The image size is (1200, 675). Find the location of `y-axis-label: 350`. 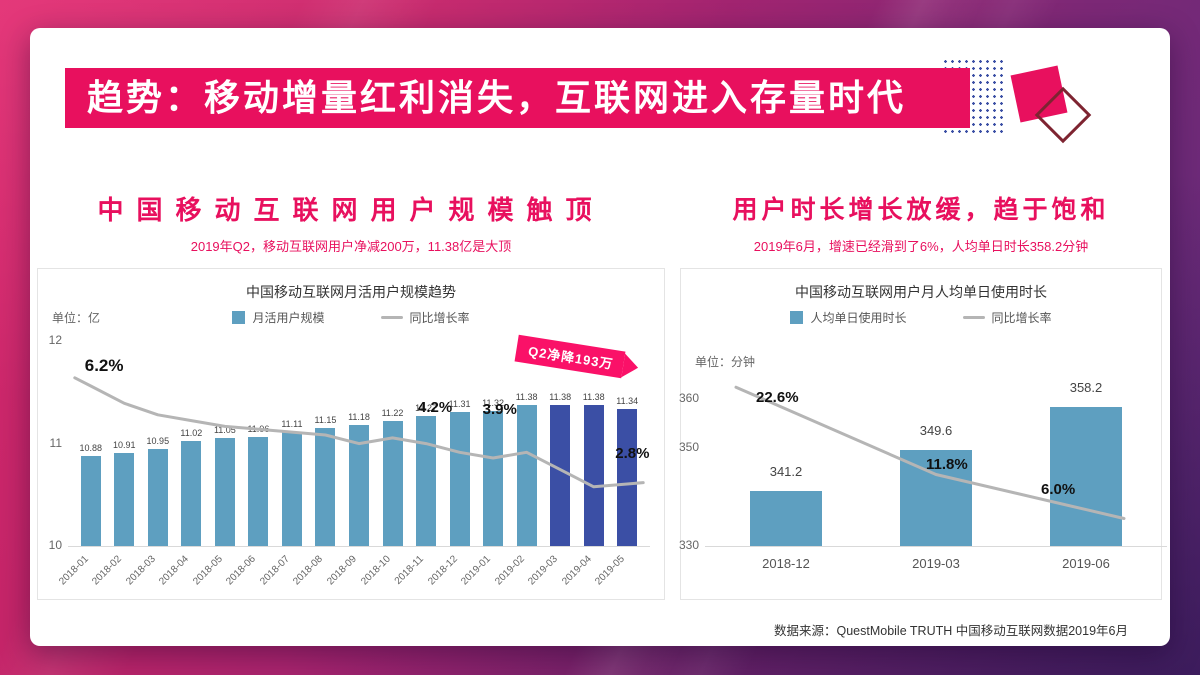

y-axis-label: 350 is located at coordinates (688, 446).